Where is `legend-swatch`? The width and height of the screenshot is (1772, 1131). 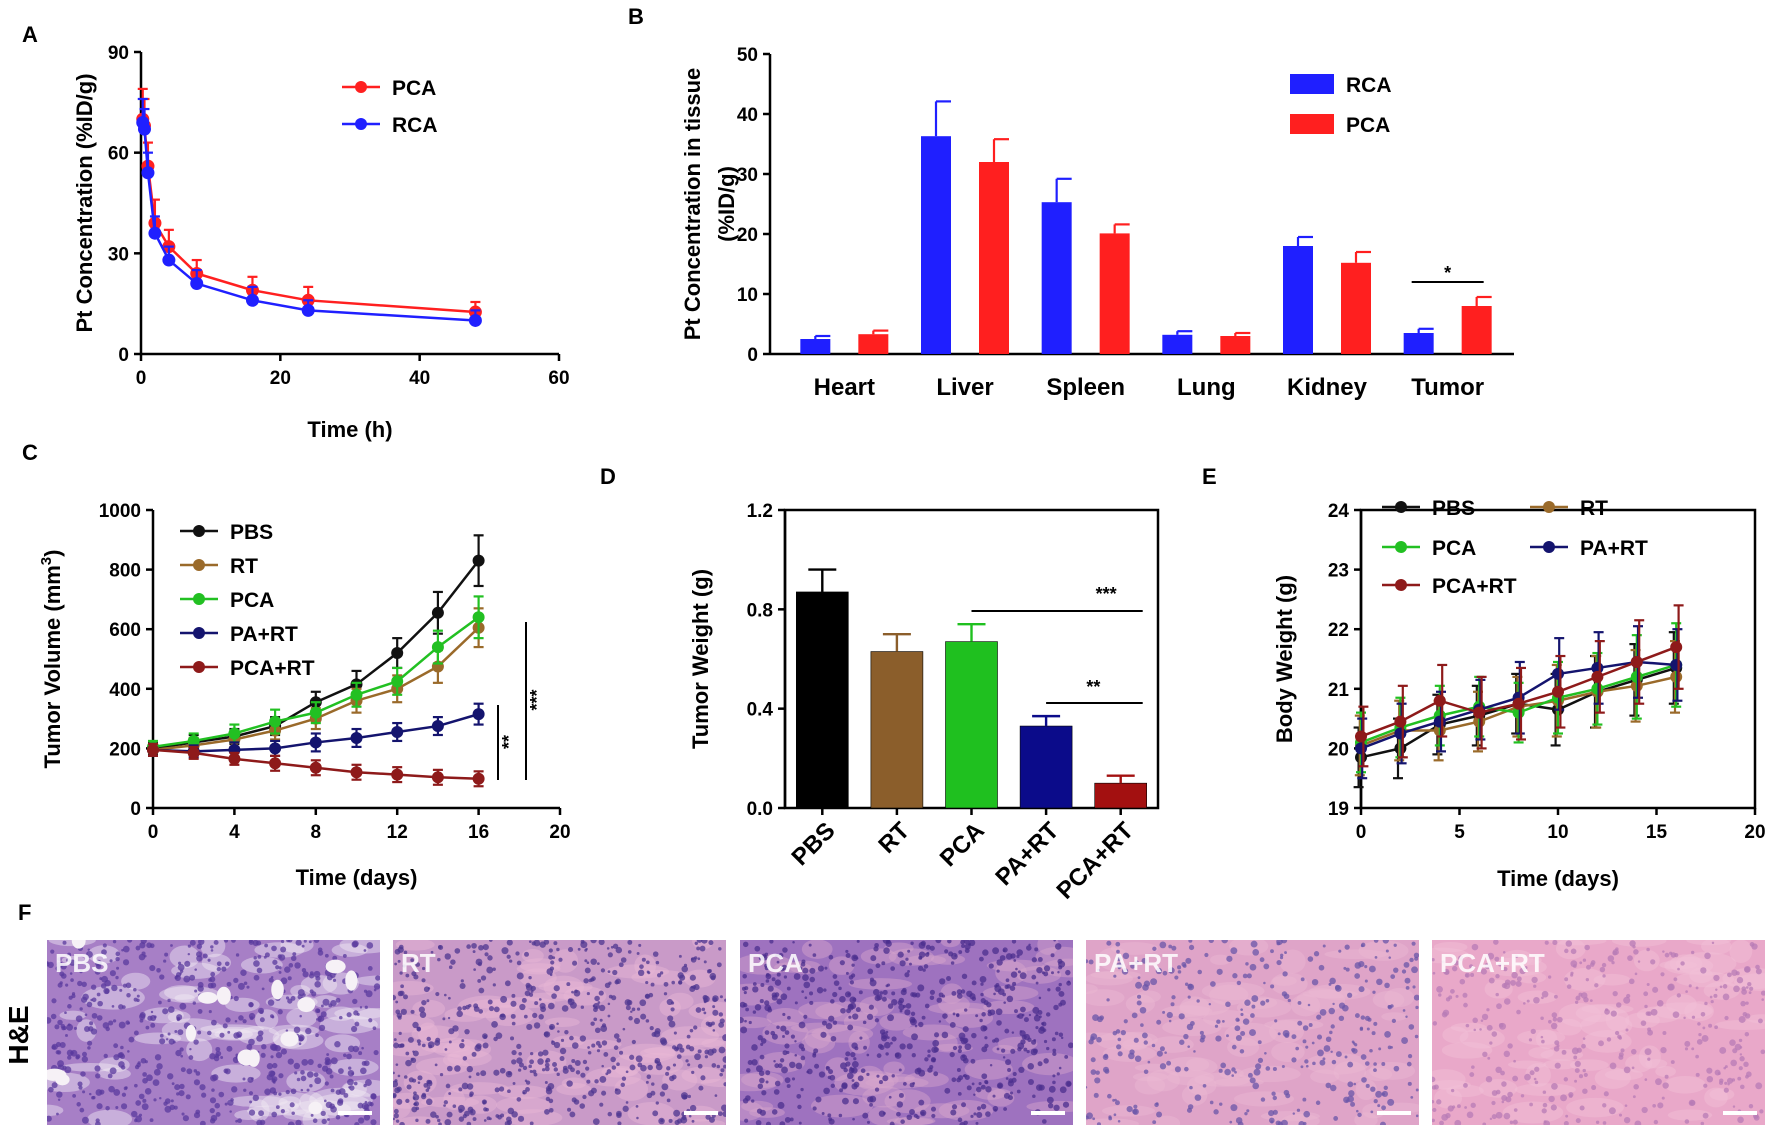
legend-swatch is located at coordinates (1312, 84).